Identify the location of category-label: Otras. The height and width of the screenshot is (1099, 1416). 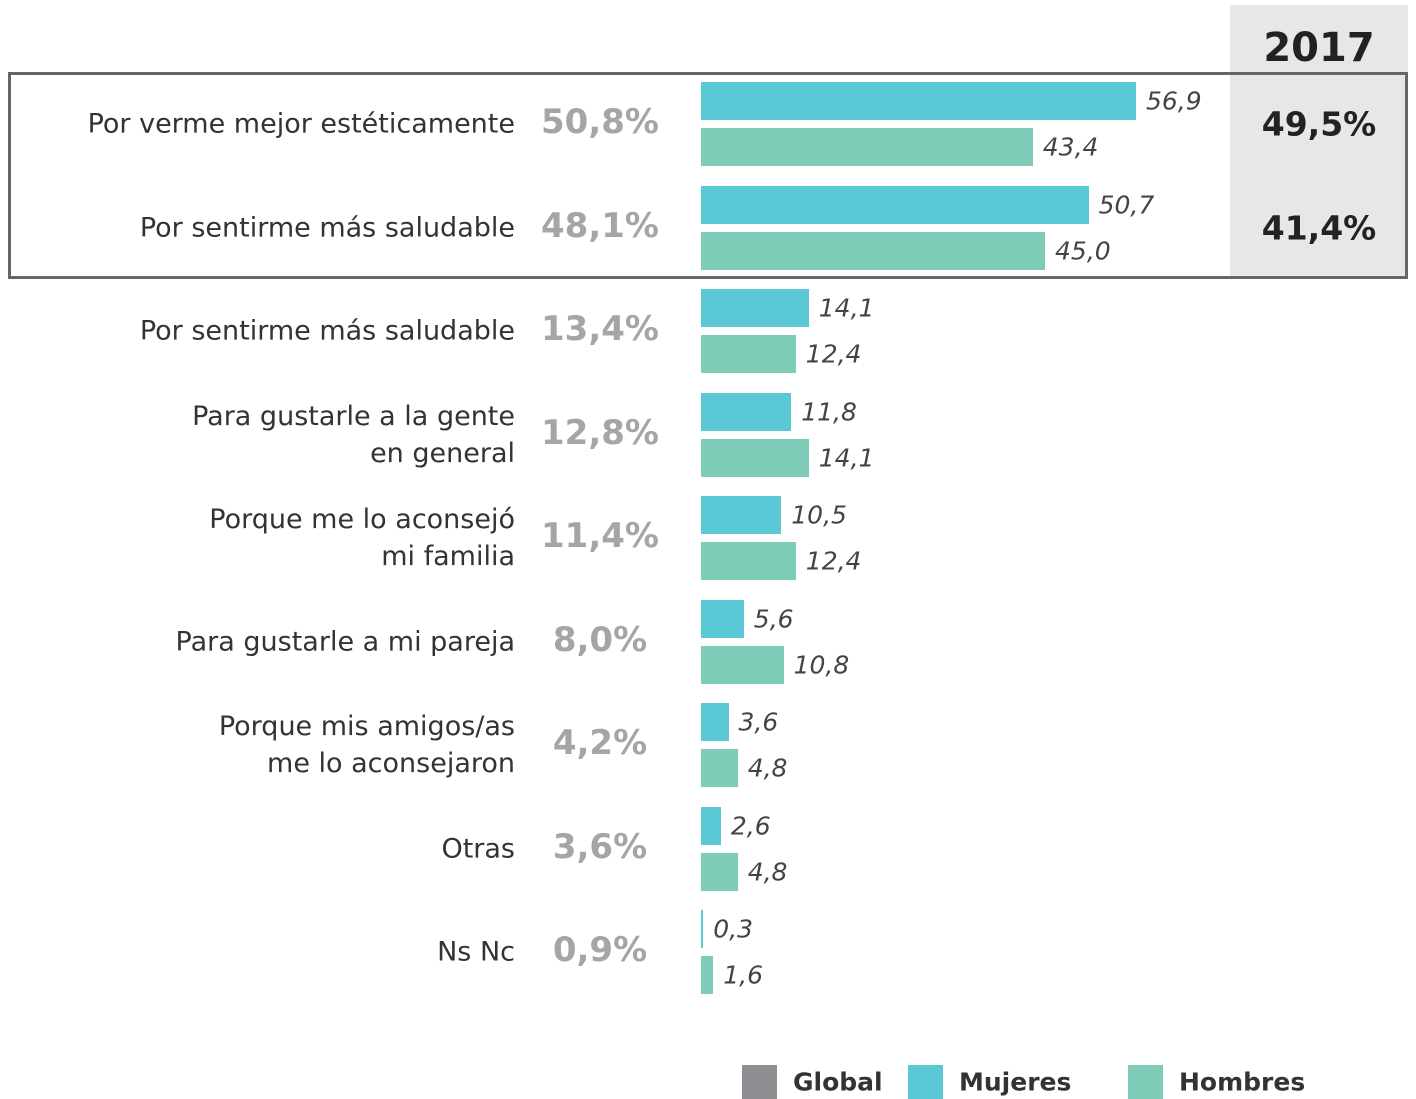
(478, 848).